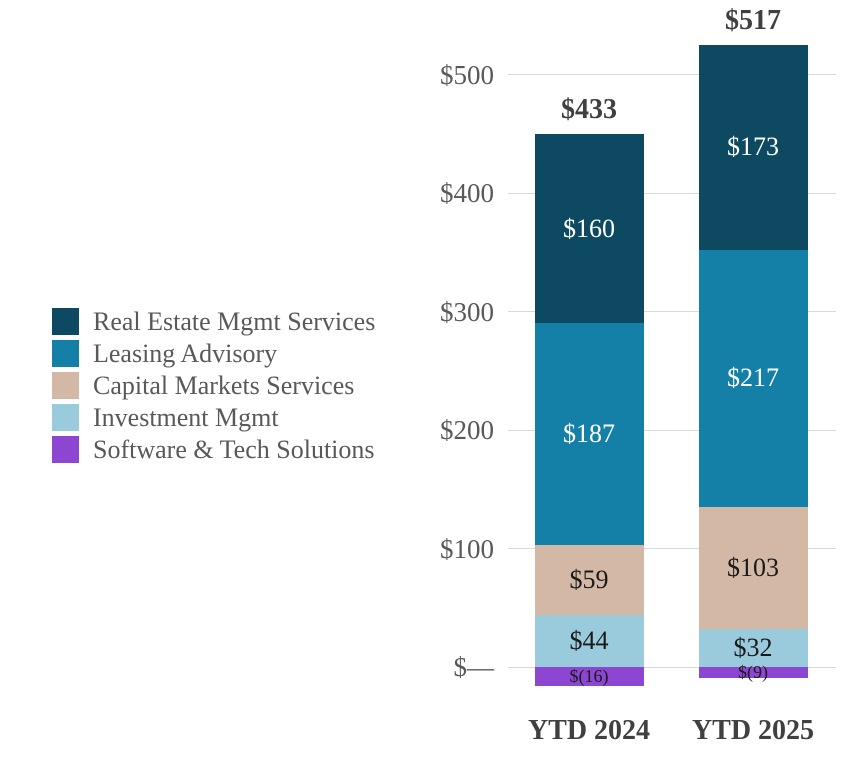 Image resolution: width=864 pixels, height=768 pixels. I want to click on legend-item-real-estate-mgmt-services: Real Estate Mgmt Services, so click(213, 321).